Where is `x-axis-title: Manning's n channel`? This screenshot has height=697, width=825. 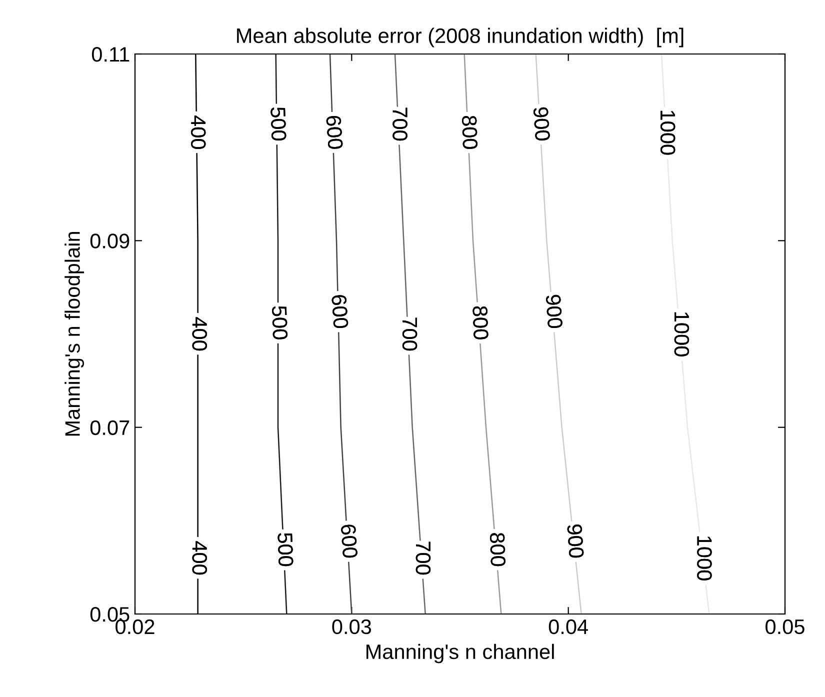 x-axis-title: Manning's n channel is located at coordinates (460, 654).